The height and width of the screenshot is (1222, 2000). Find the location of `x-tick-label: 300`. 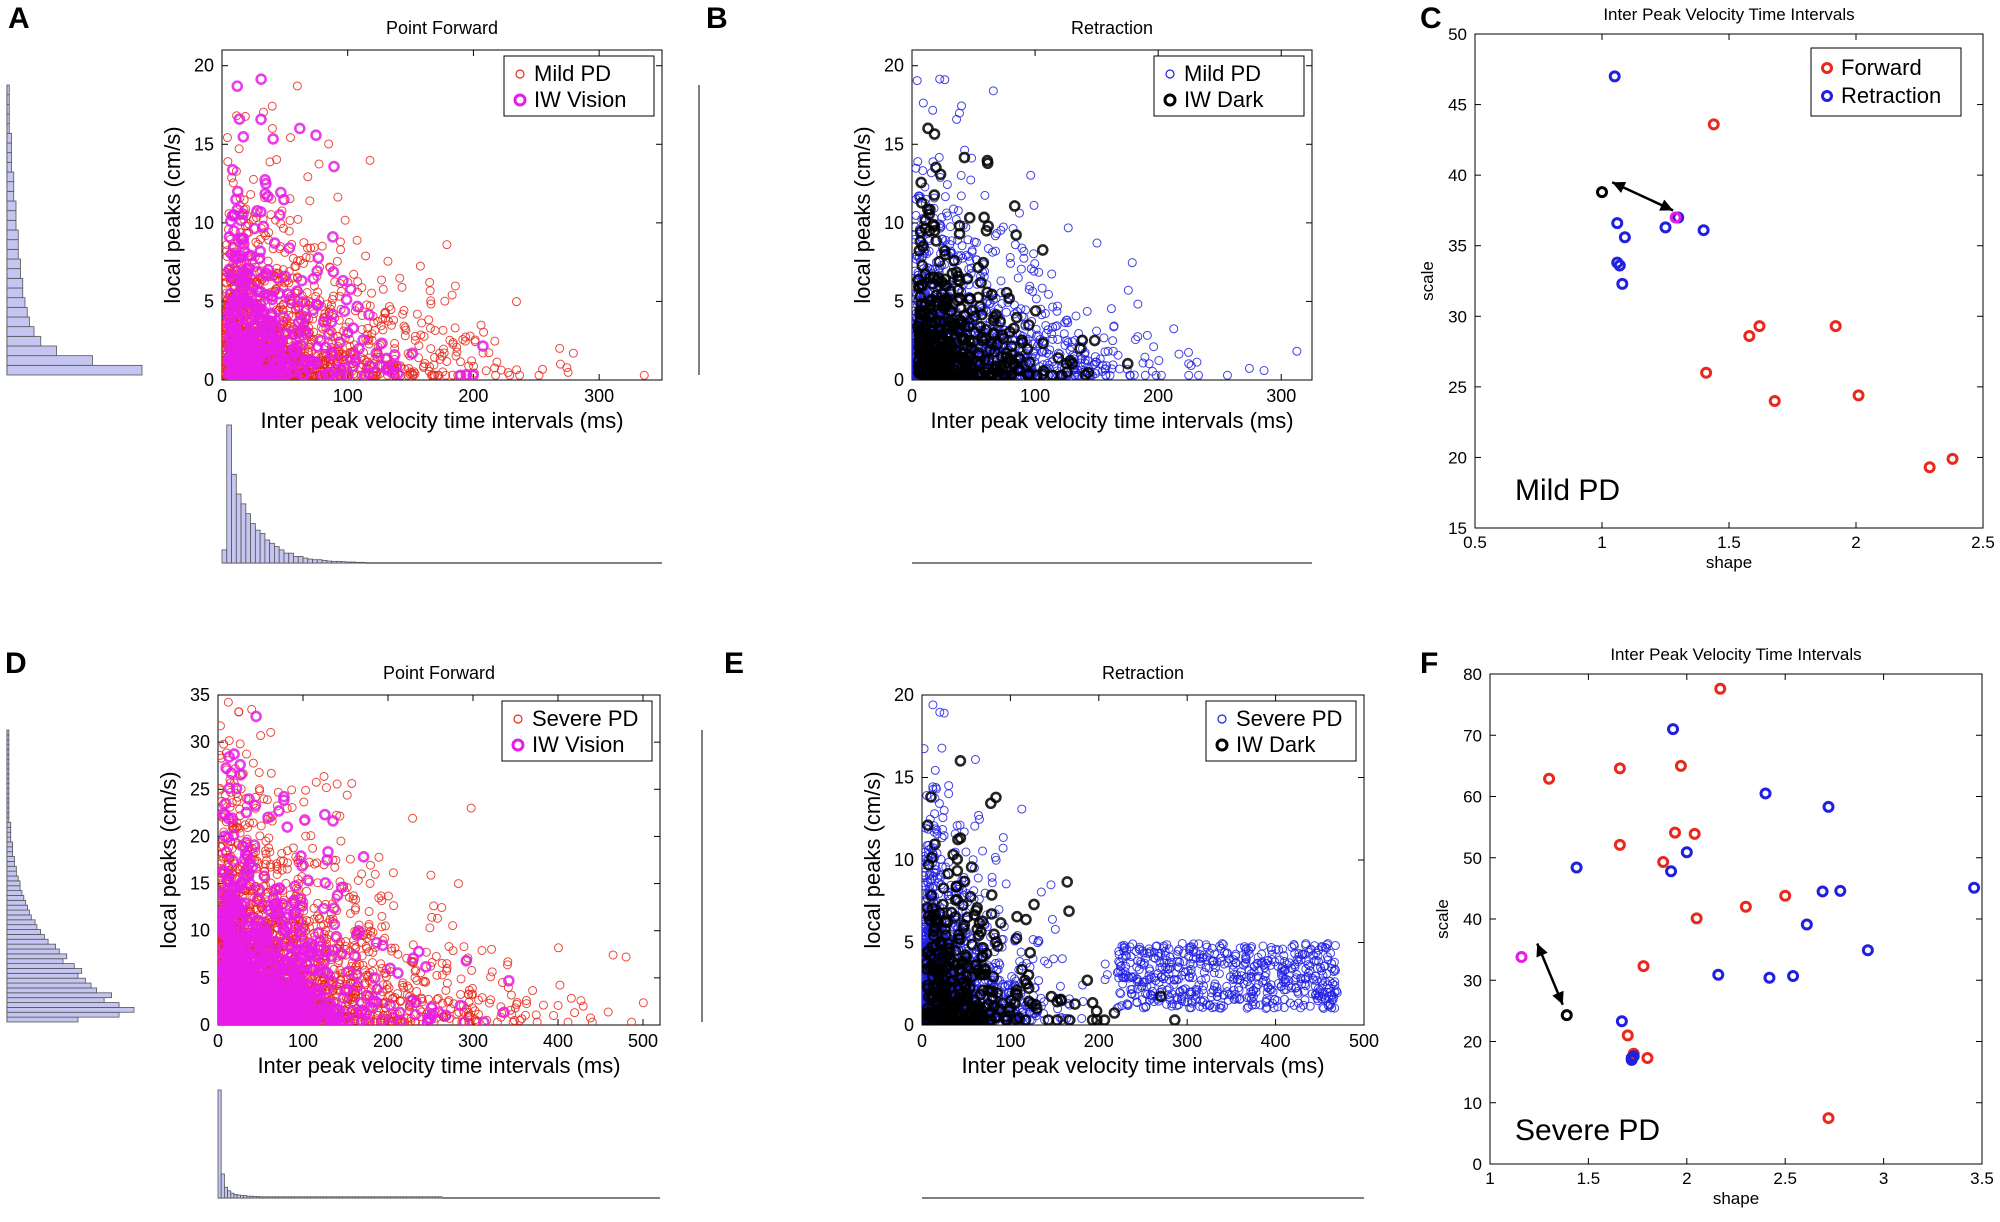

x-tick-label: 300 is located at coordinates (1281, 396).